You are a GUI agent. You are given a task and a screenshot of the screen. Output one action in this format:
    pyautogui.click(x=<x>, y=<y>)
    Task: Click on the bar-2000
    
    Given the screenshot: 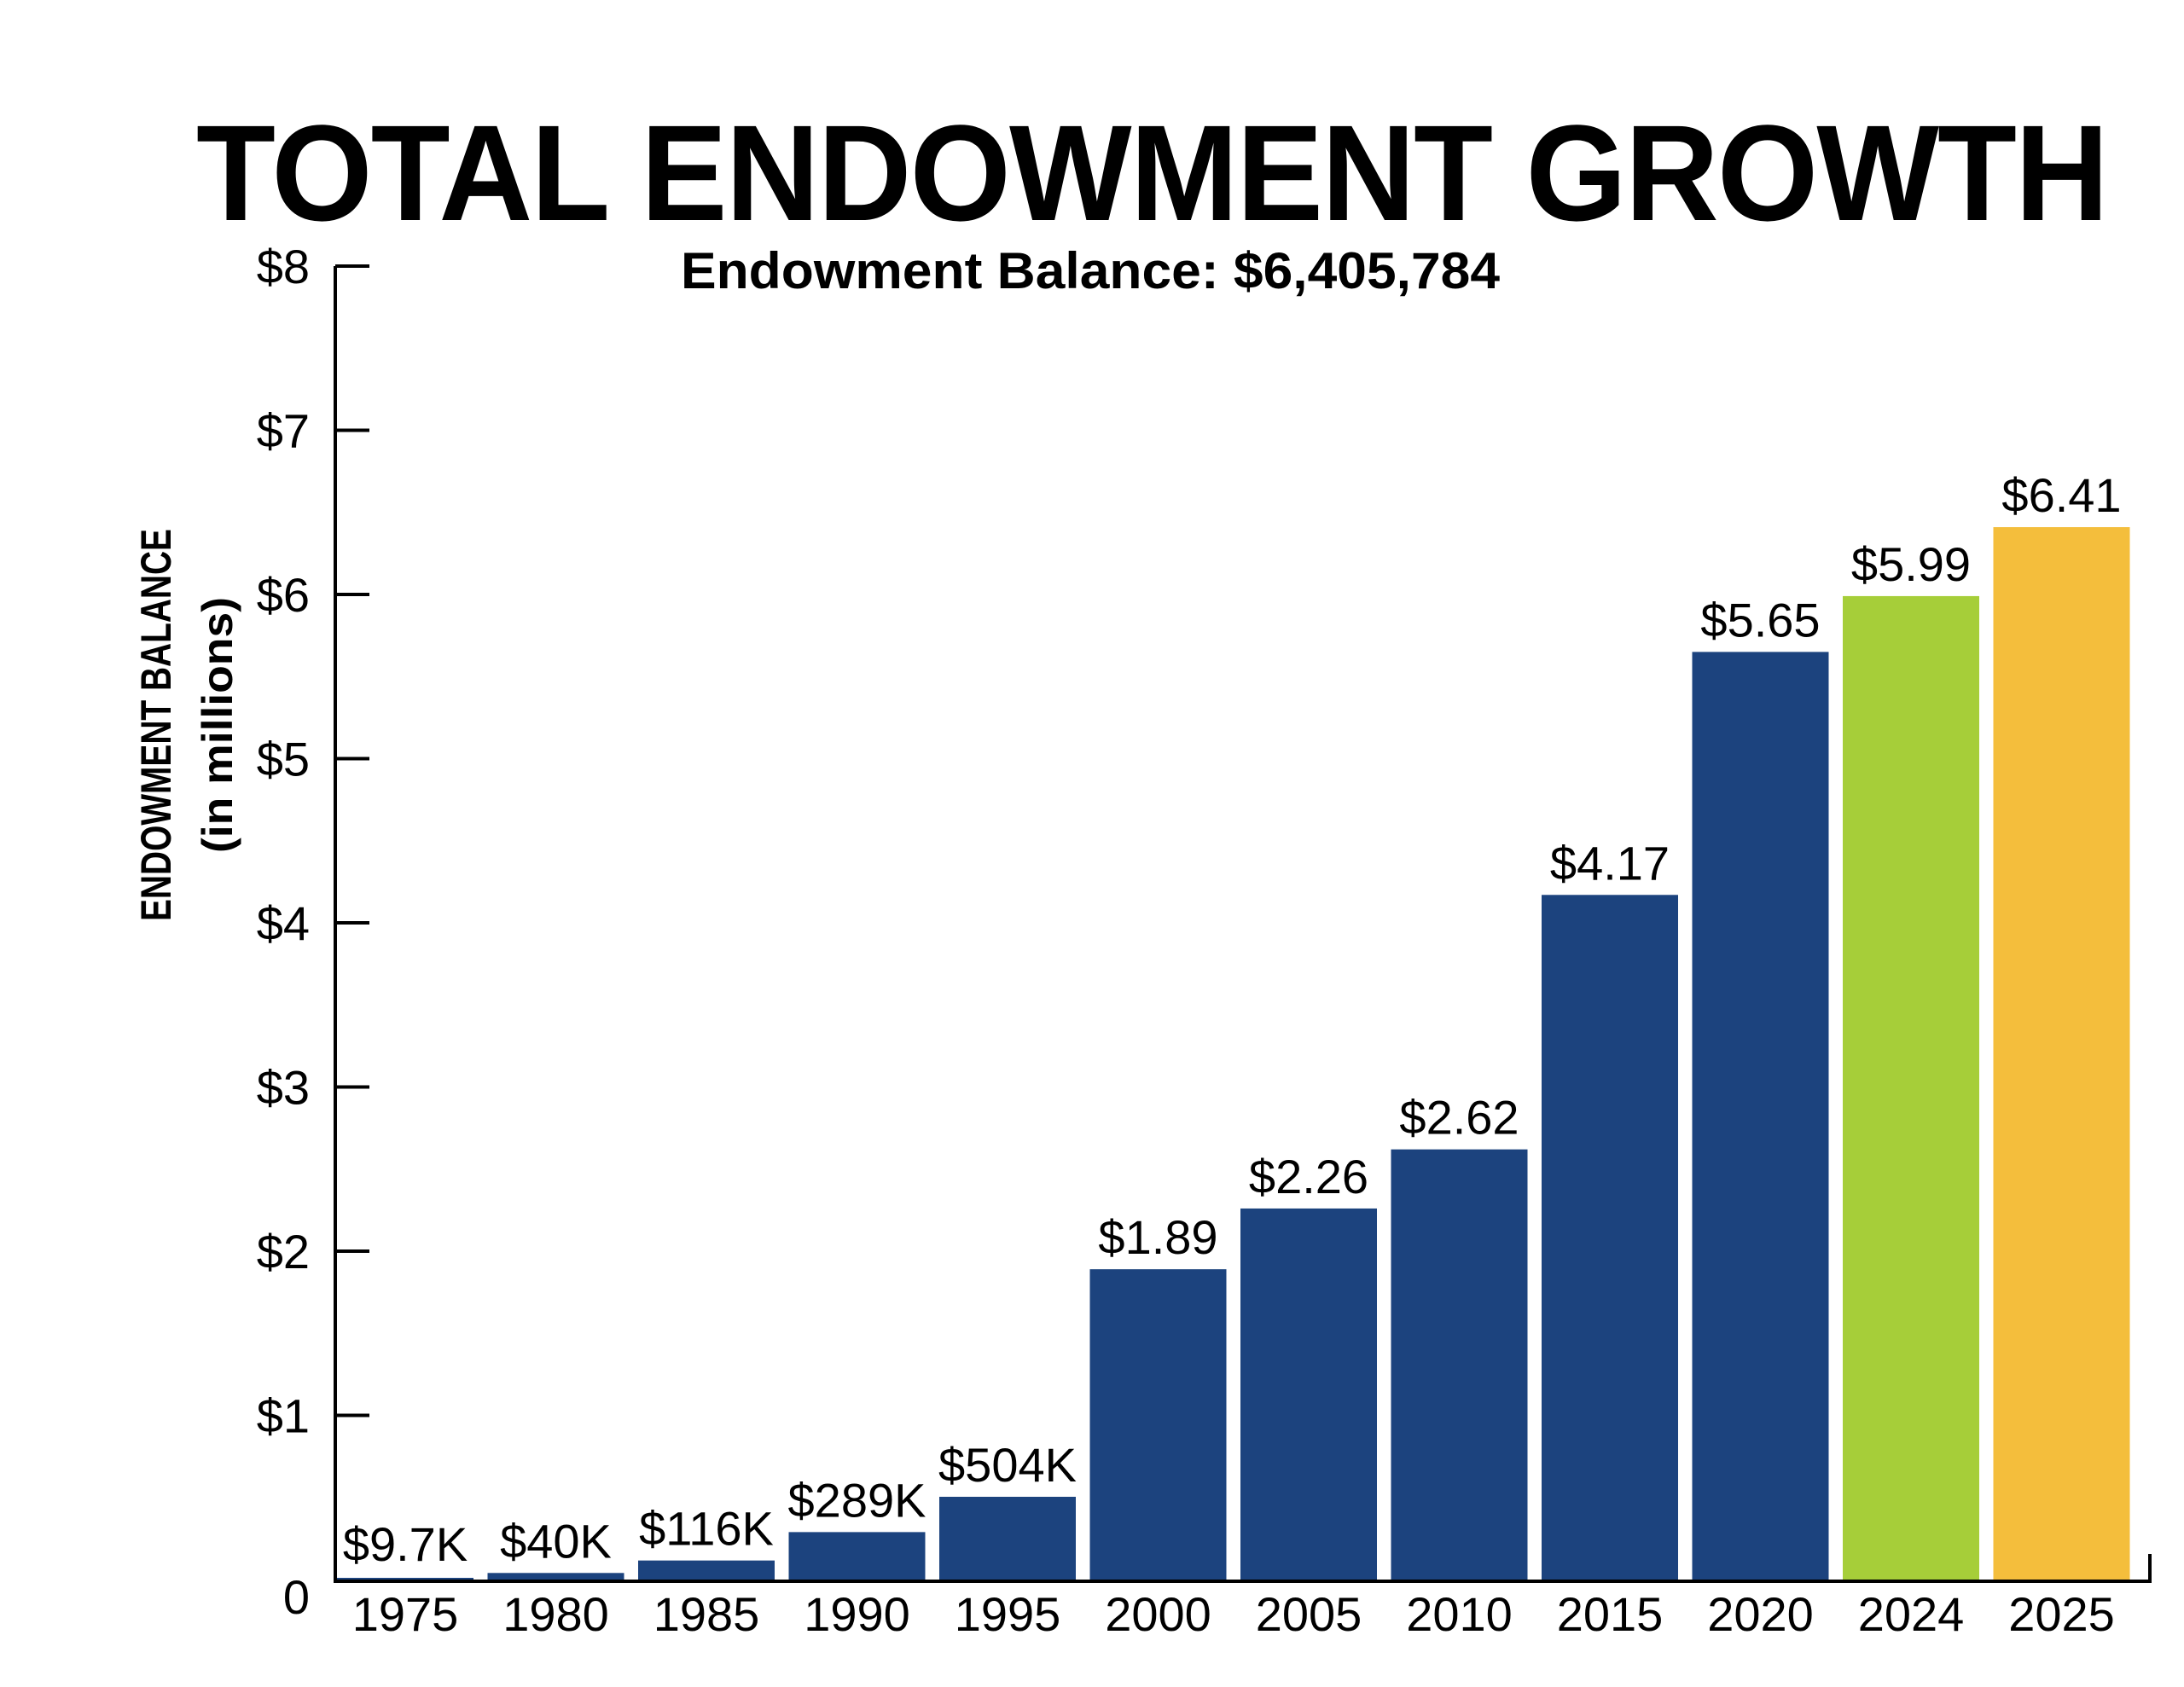 What is the action you would take?
    pyautogui.click(x=1158, y=1424)
    